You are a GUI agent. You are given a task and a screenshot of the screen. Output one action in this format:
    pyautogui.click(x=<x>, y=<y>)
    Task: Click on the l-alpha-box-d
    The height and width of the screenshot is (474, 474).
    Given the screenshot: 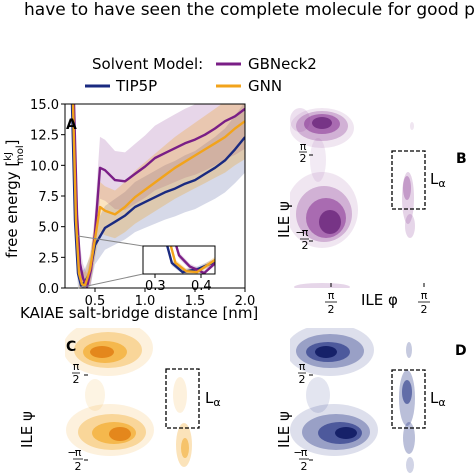 What is the action you would take?
    pyautogui.click(x=408, y=399)
    